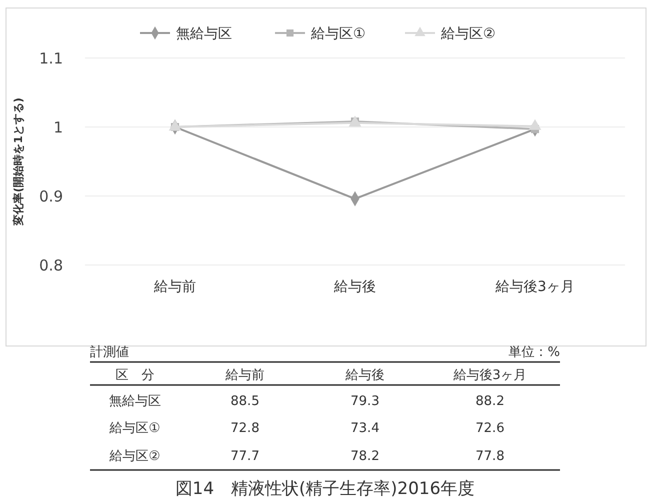 The width and height of the screenshot is (653, 504). What do you see at coordinates (174, 287) in the screenshot?
I see `x-tick-label: 給与前` at bounding box center [174, 287].